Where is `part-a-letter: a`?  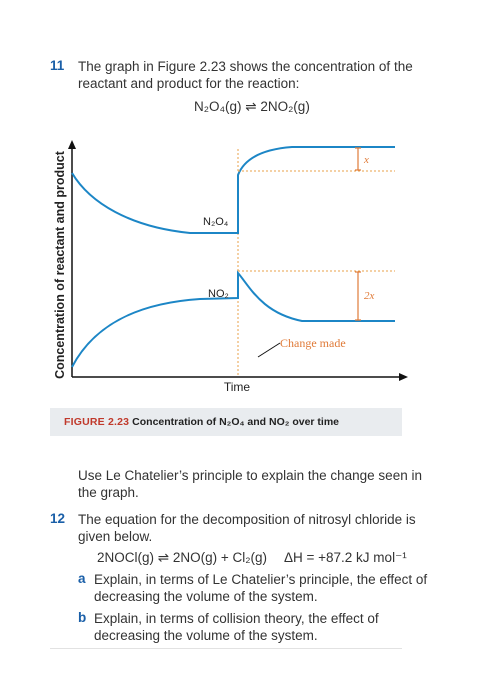
part-a-letter: a is located at coordinates (82, 578).